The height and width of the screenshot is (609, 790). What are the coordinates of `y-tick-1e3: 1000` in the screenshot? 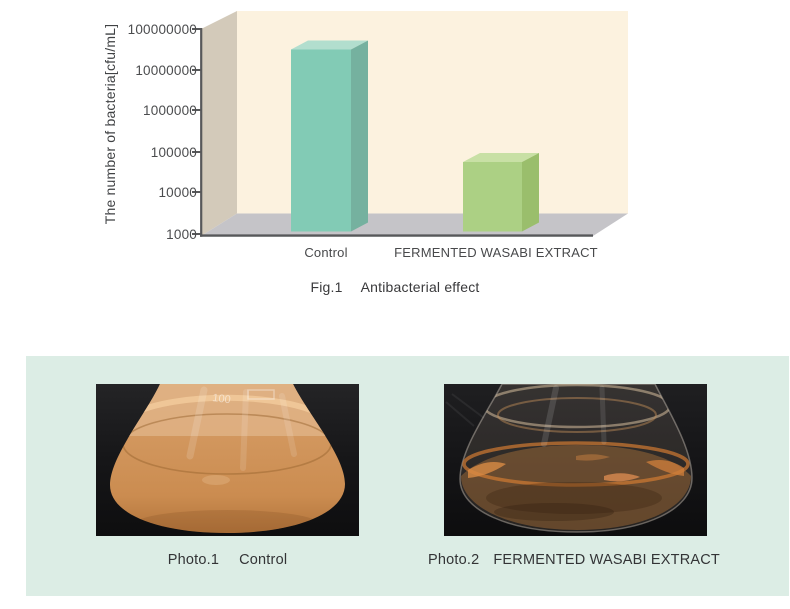 It's located at (181, 234).